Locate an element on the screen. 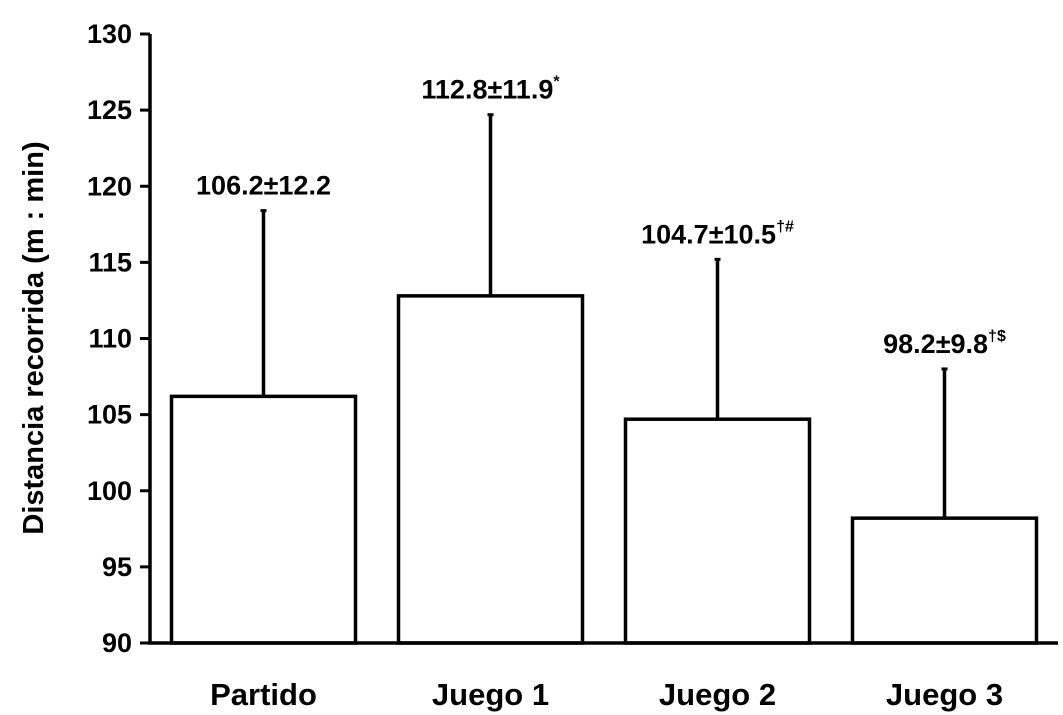 The image size is (1063, 715). y-axis-ticks: 90 95 100 105 110 115 120 125 130 is located at coordinates (118, 338).